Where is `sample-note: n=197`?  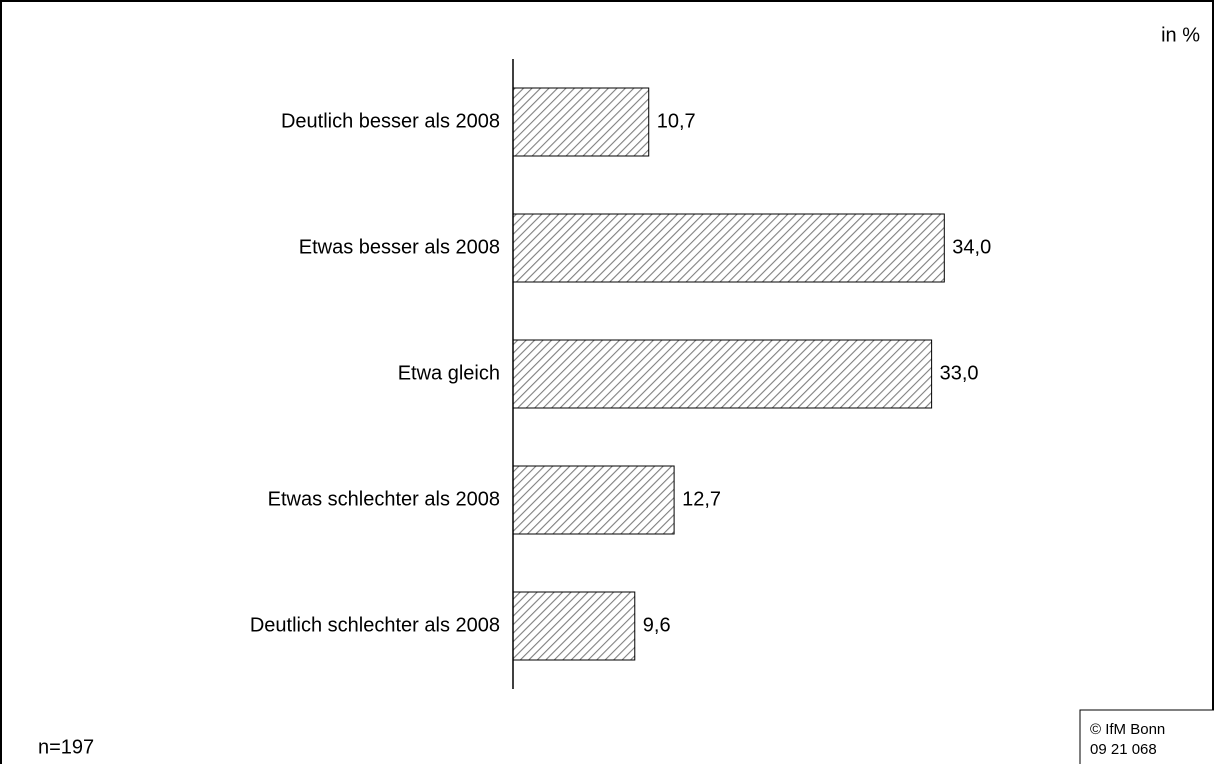
sample-note: n=197 is located at coordinates (66, 747).